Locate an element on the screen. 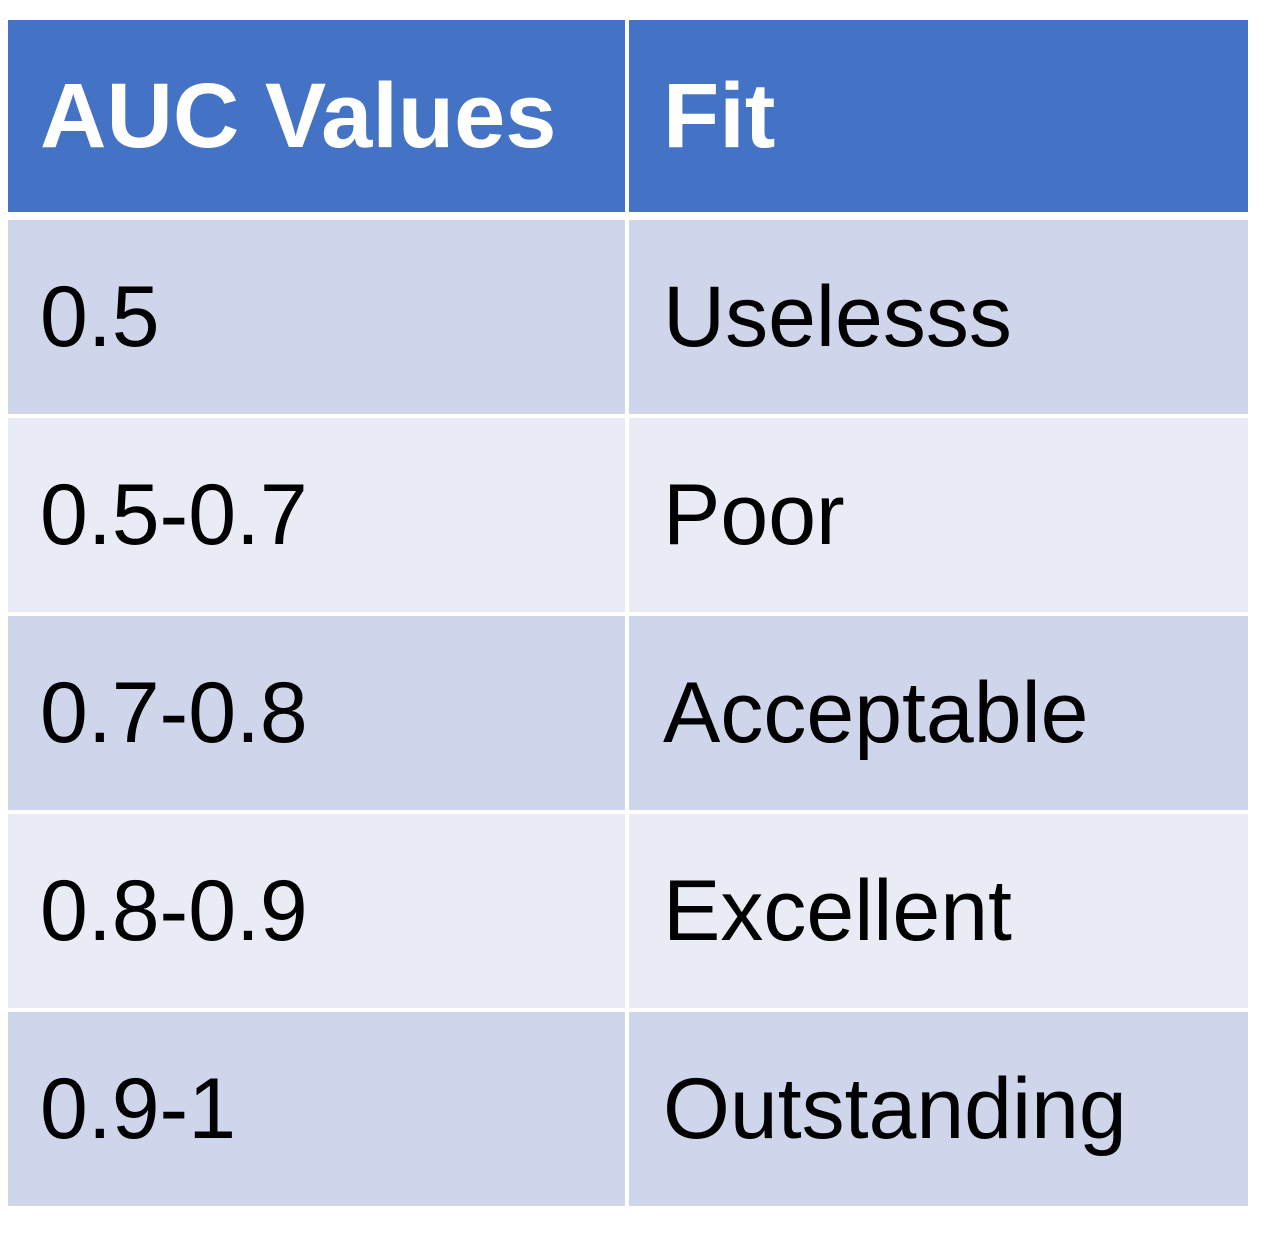 The width and height of the screenshot is (1265, 1251). header-divider is located at coordinates (628, 216).